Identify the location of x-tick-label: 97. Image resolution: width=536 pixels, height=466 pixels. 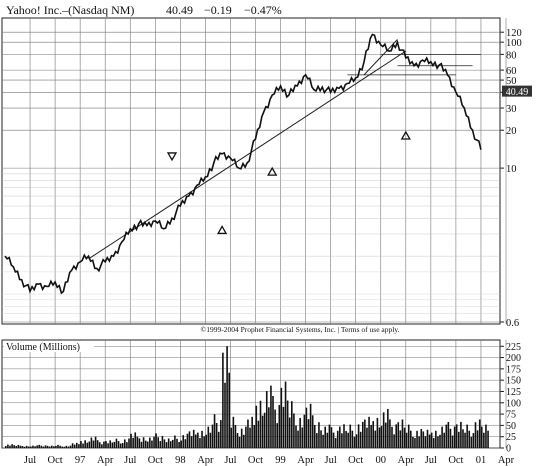
(80, 460).